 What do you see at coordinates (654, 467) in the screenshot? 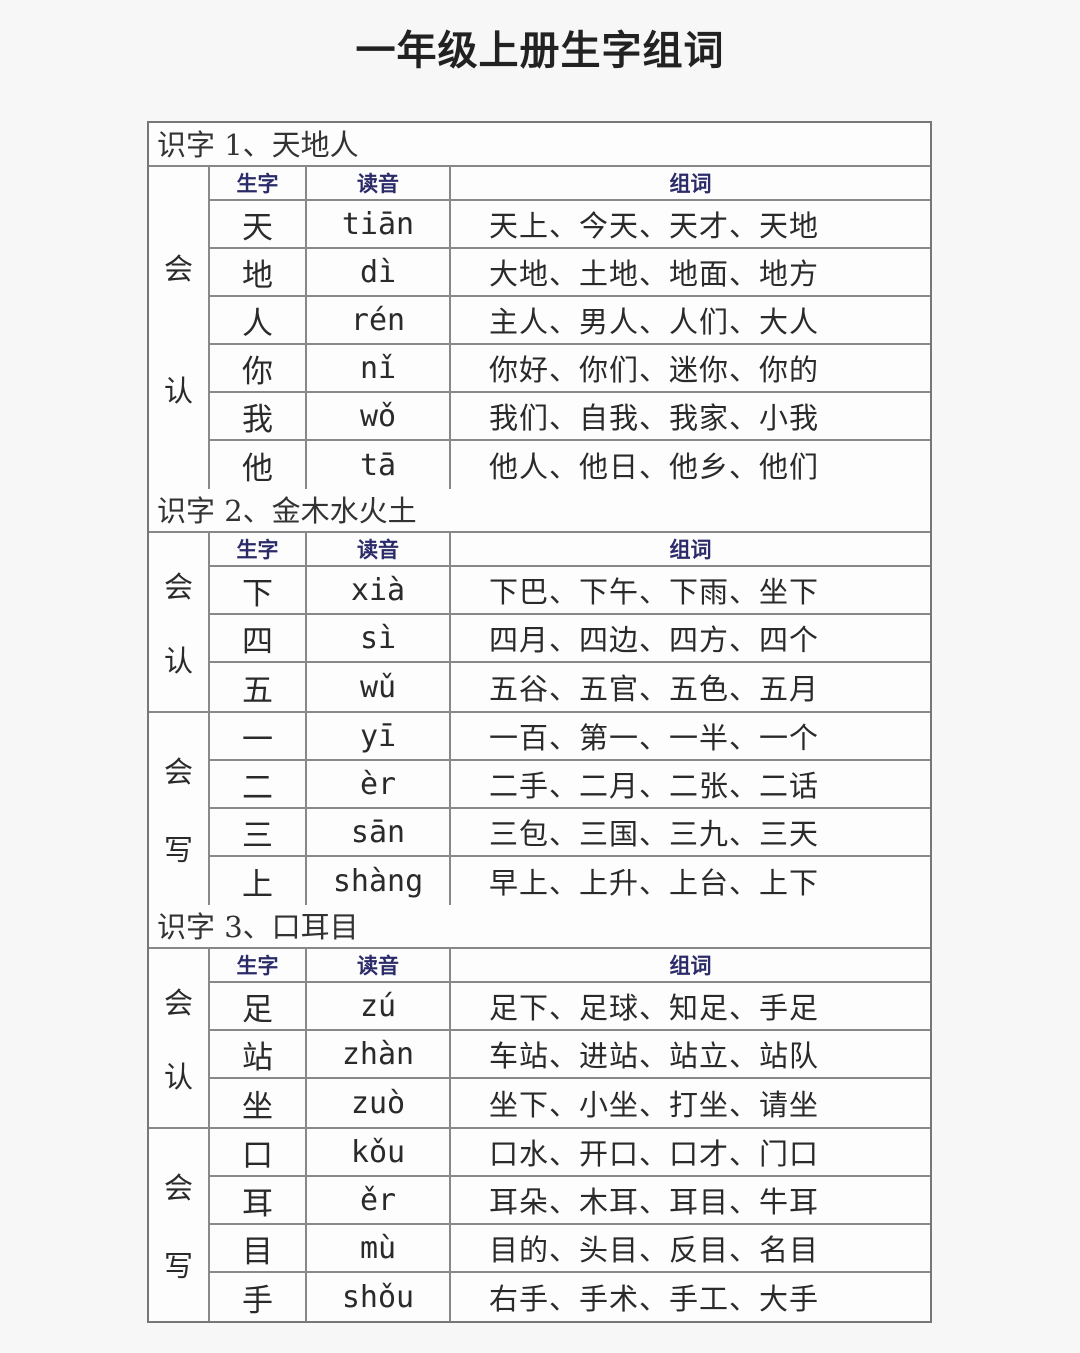
I see `words-cell: 他人、他日、他乡、他们` at bounding box center [654, 467].